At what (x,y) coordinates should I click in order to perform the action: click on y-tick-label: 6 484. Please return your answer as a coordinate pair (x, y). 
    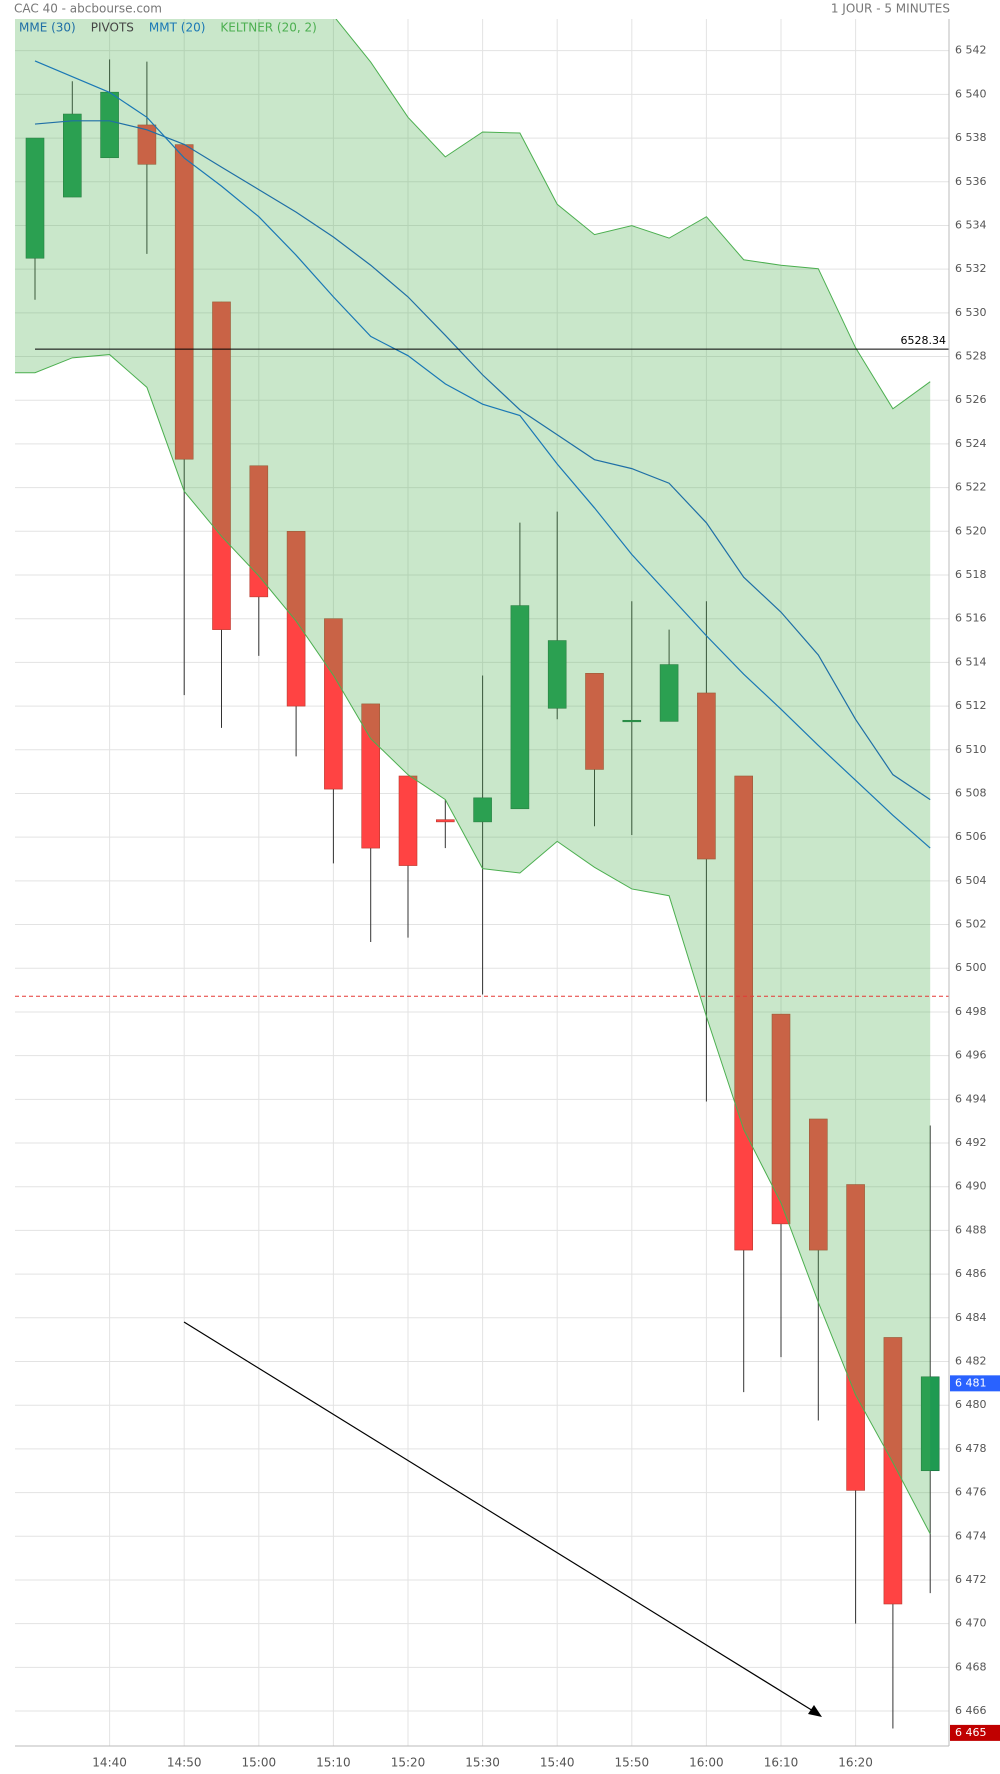
    Looking at the image, I should click on (971, 1317).